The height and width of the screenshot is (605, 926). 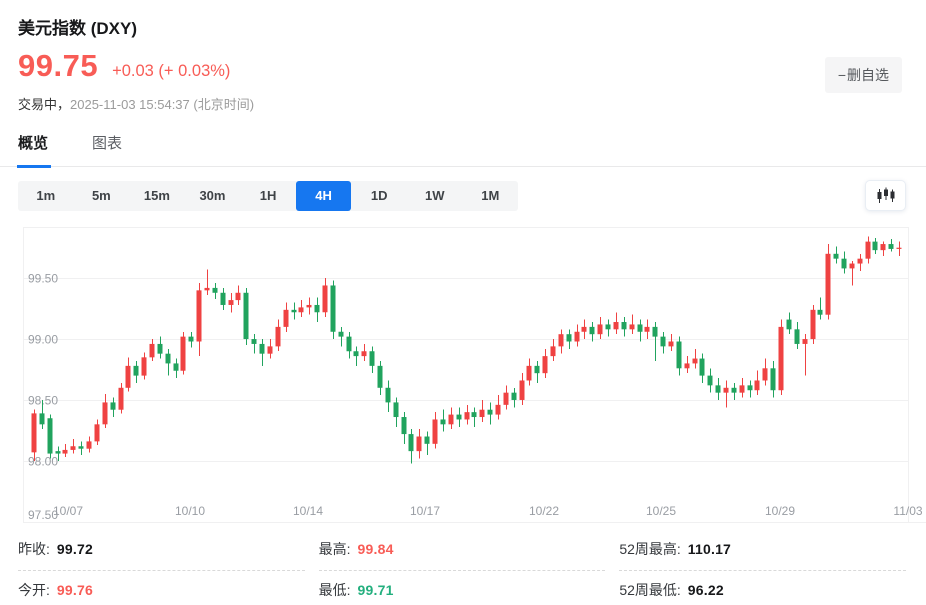 I want to click on timeframe-4h: 4H, so click(x=323, y=195).